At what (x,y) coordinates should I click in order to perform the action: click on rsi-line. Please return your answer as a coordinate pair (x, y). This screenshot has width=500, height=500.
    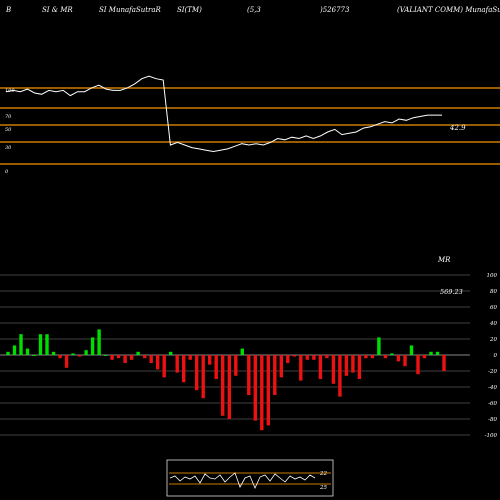
    Looking at the image, I should click on (223, 114).